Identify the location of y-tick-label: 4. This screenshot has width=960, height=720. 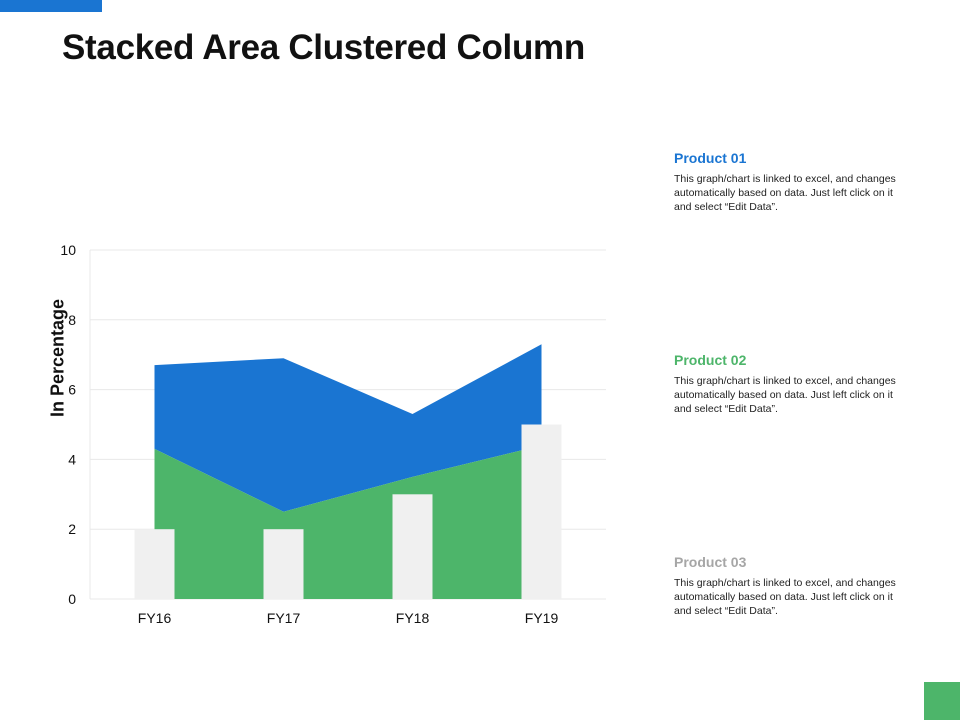
(72, 459).